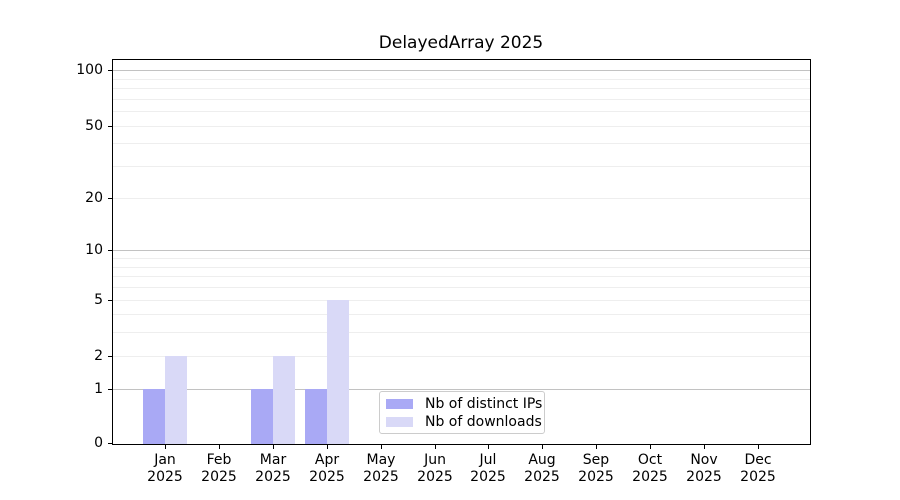 The width and height of the screenshot is (900, 500). Describe the element at coordinates (399, 403) in the screenshot. I see `legend-swatch-distinct-ips` at that location.